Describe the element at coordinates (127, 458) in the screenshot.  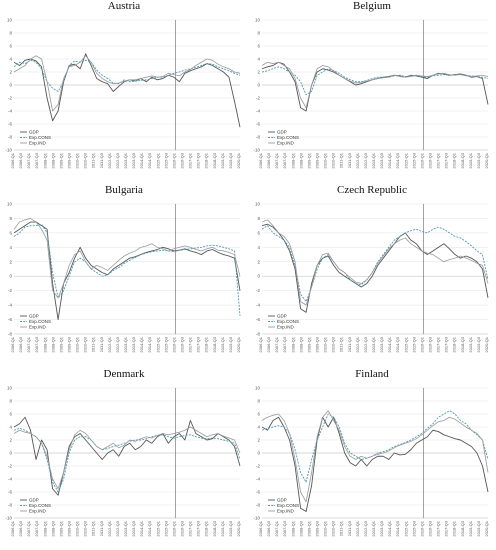
I see `series-line-exp-ind` at that location.